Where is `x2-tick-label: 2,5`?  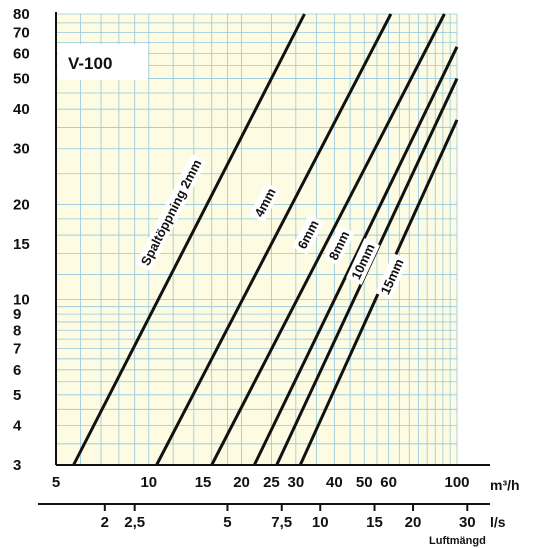
x2-tick-label: 2,5 is located at coordinates (134, 522).